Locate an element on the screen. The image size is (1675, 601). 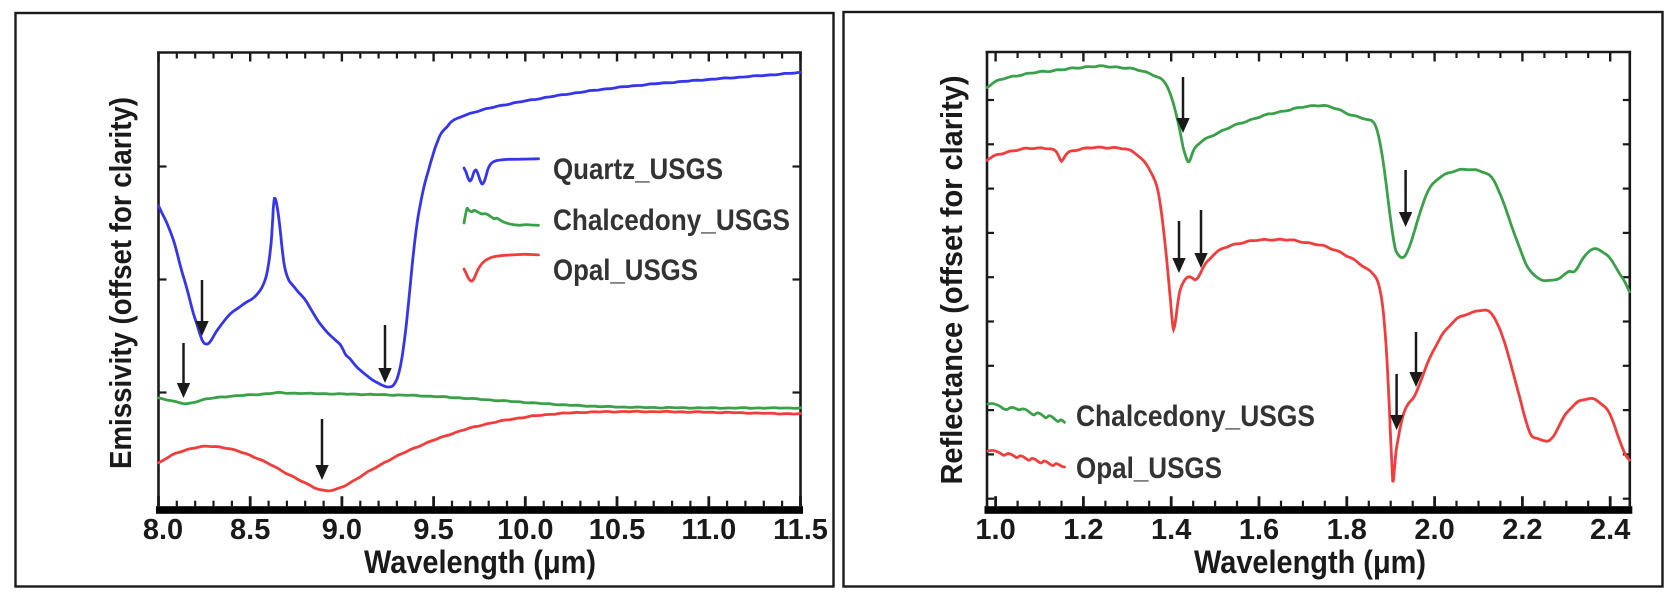
svg-text: 11.0 is located at coordinates (708, 530).